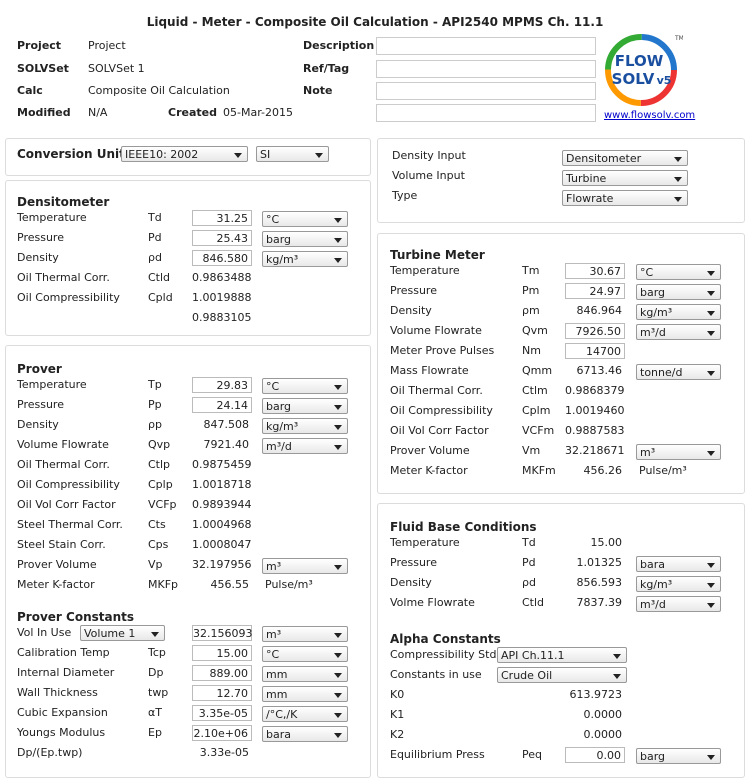 The image size is (750, 783). I want to click on row-label: Wall Thickness, so click(57, 692).